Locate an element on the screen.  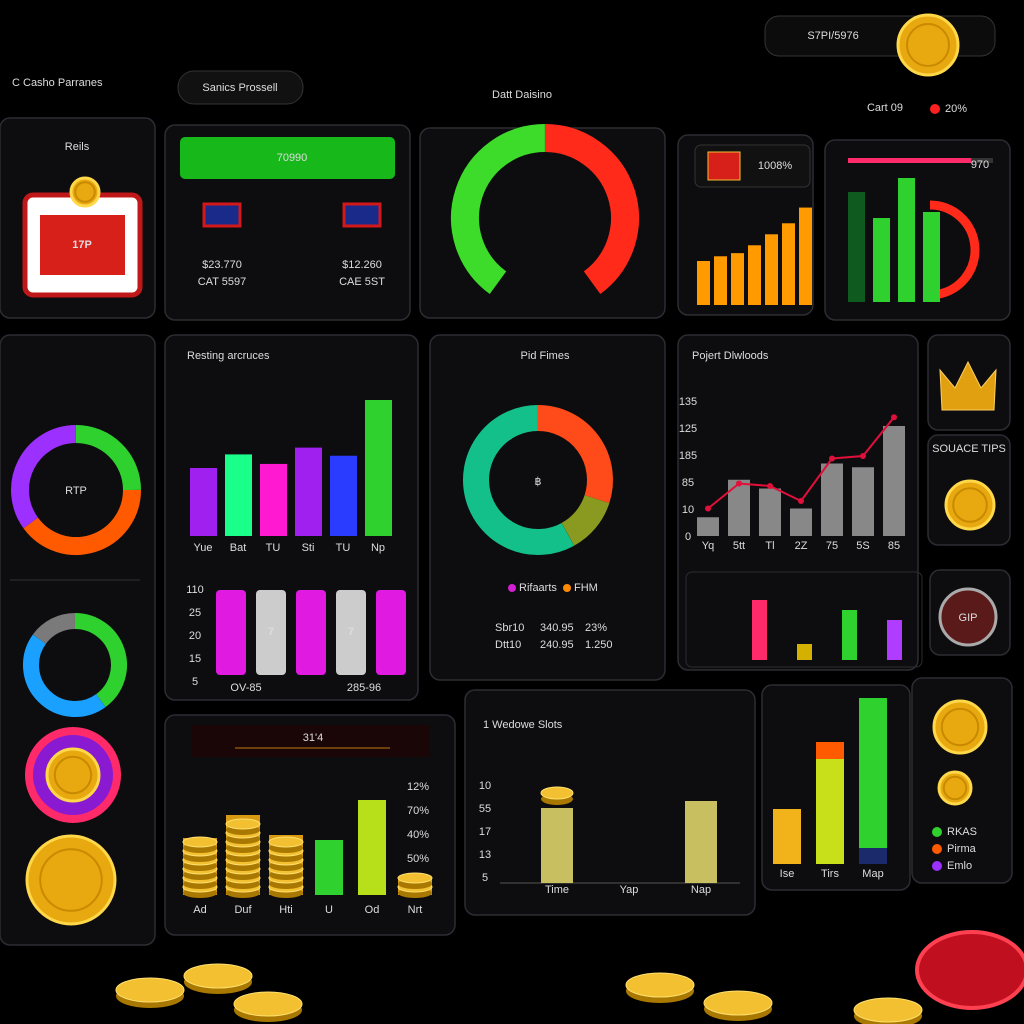
brand: C Casho Parranes is located at coordinates (57, 83).